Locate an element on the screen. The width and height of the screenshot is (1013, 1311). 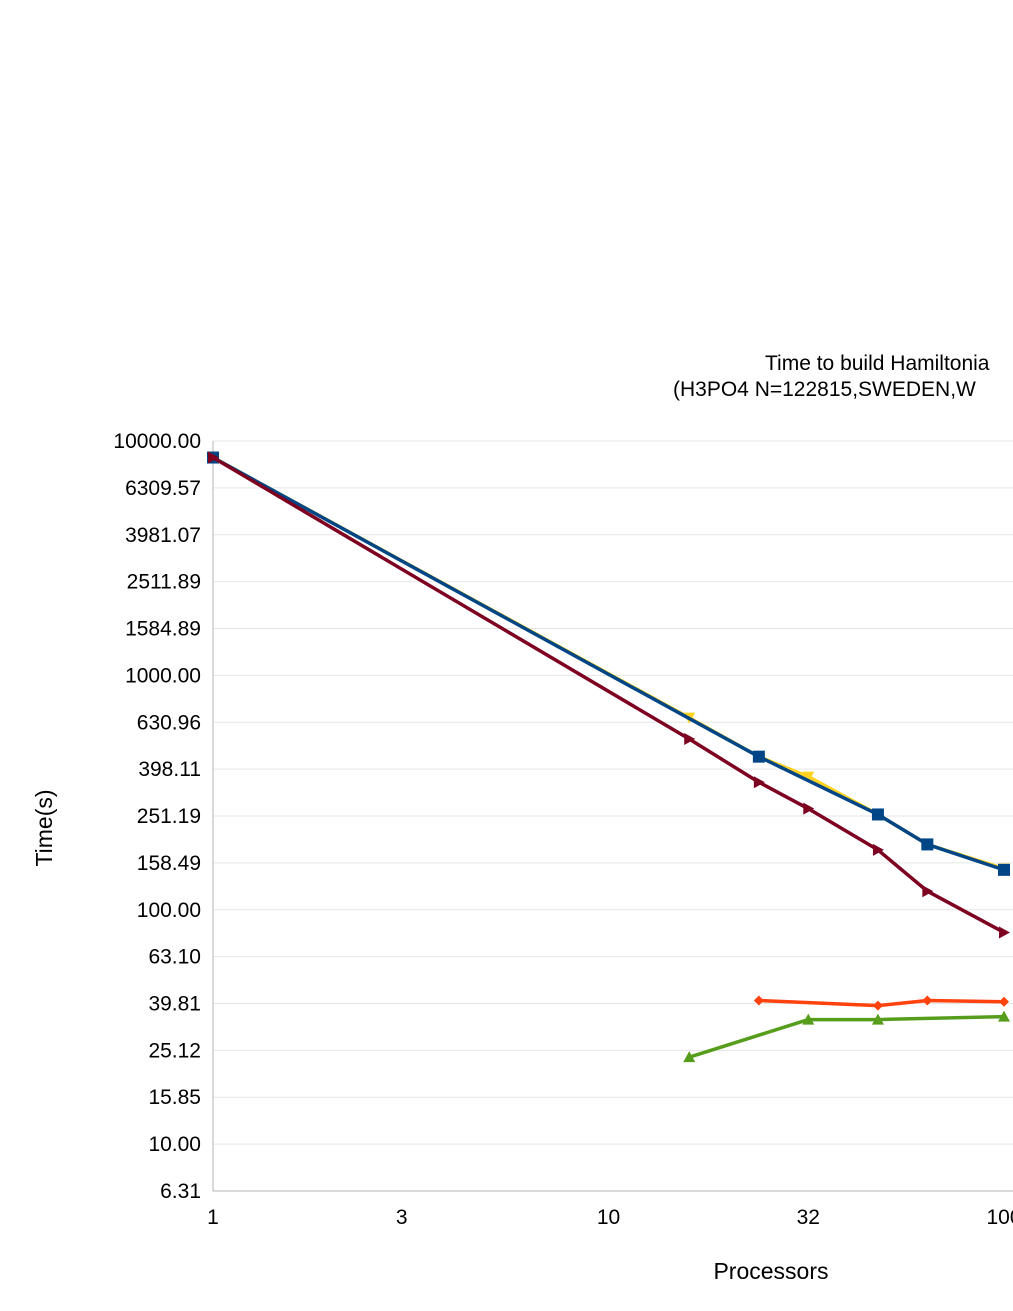
y-tick-label-2: 3981.07 is located at coordinates (163, 535).